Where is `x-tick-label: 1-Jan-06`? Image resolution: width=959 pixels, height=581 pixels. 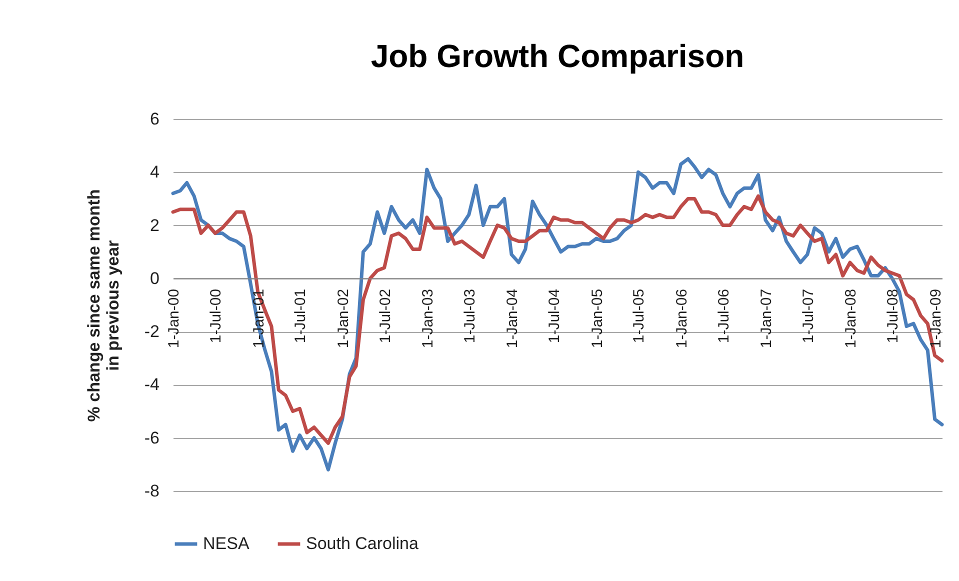 x-tick-label: 1-Jan-06 is located at coordinates (681, 318).